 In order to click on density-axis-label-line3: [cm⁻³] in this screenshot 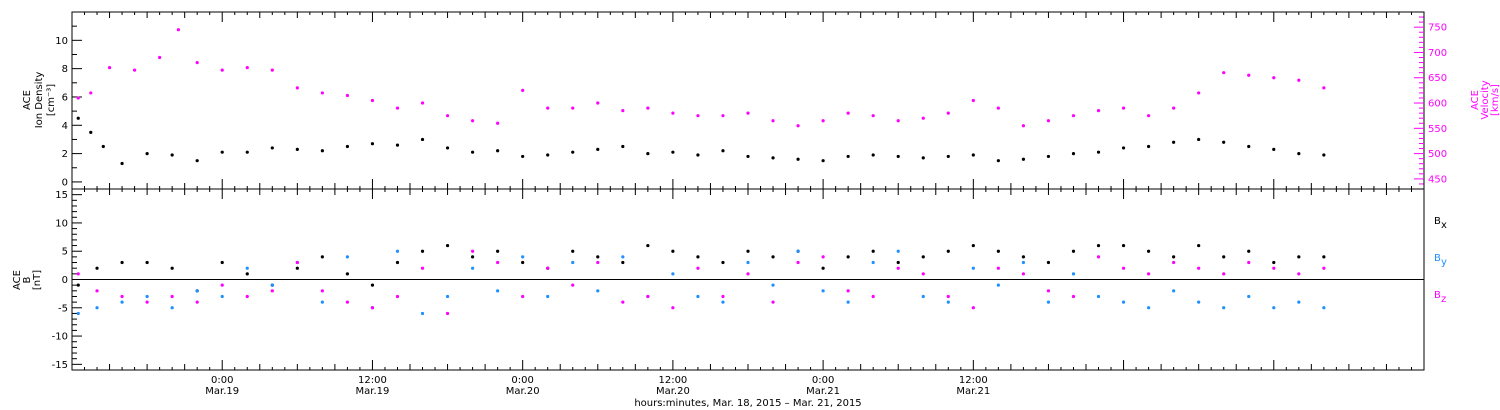, I will do `click(51, 100)`.